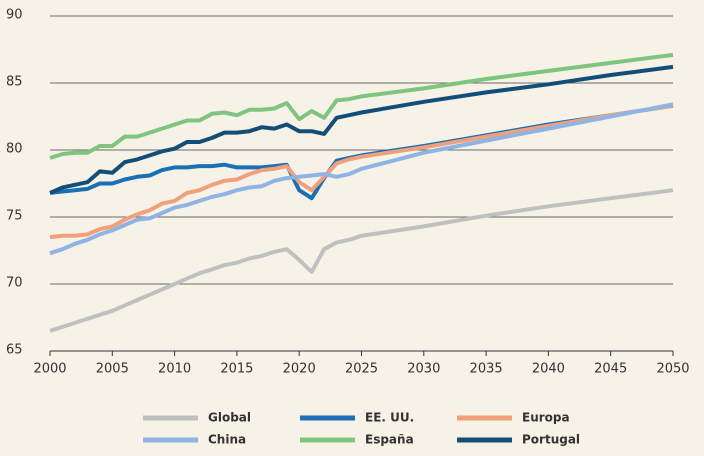 The image size is (704, 456). I want to click on y-tick-label: 70, so click(14, 283).